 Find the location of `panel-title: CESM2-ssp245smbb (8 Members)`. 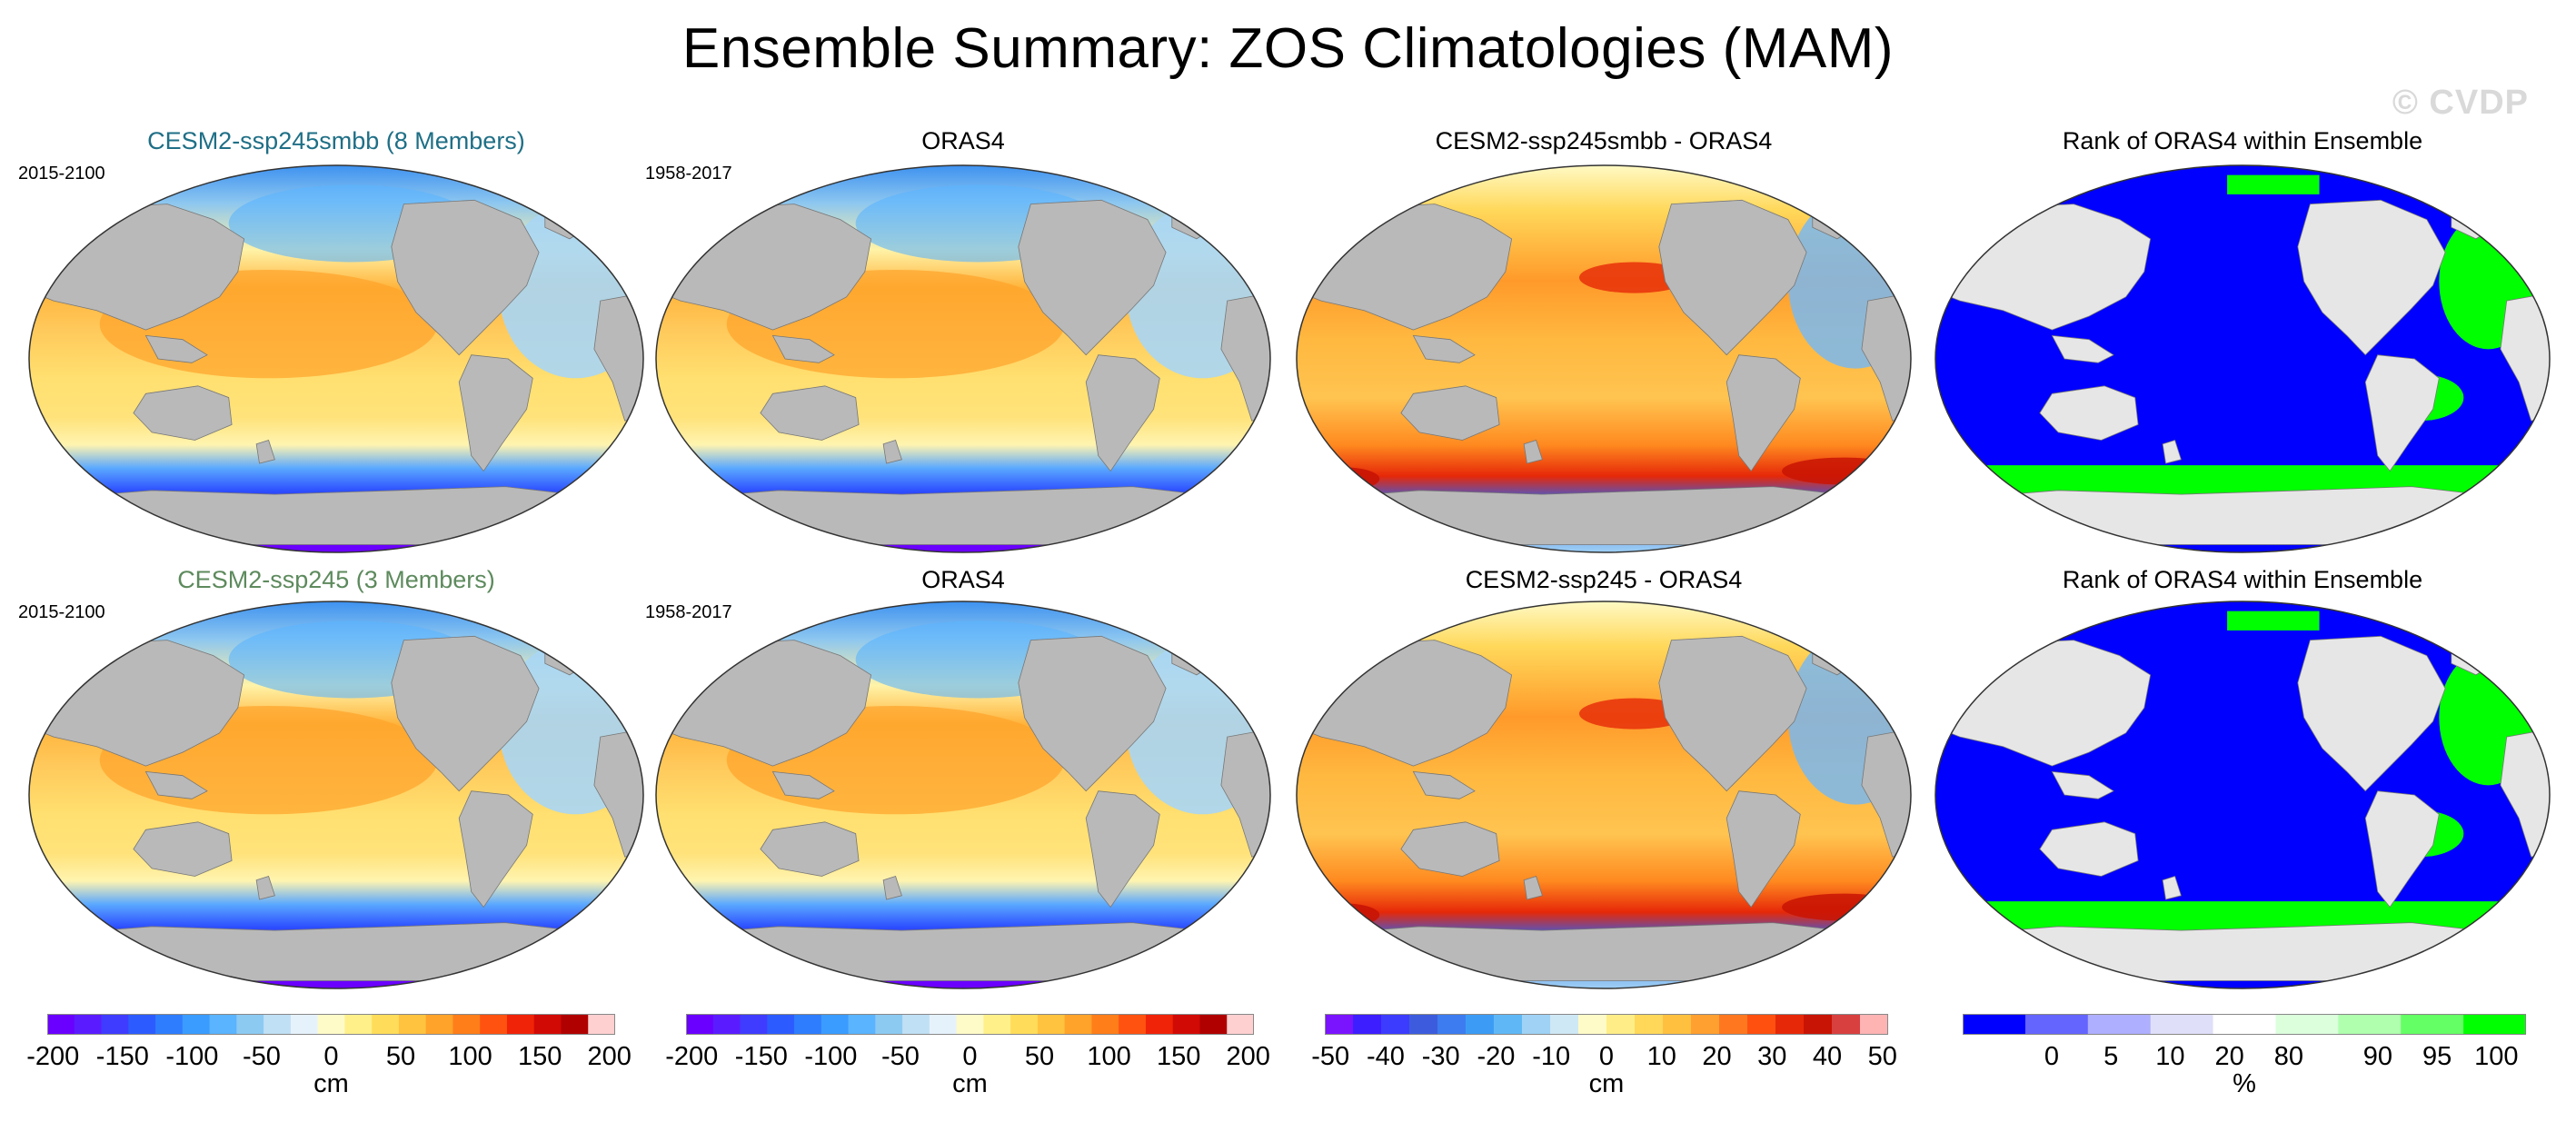

panel-title: CESM2-ssp245smbb (8 Members) is located at coordinates (336, 140).